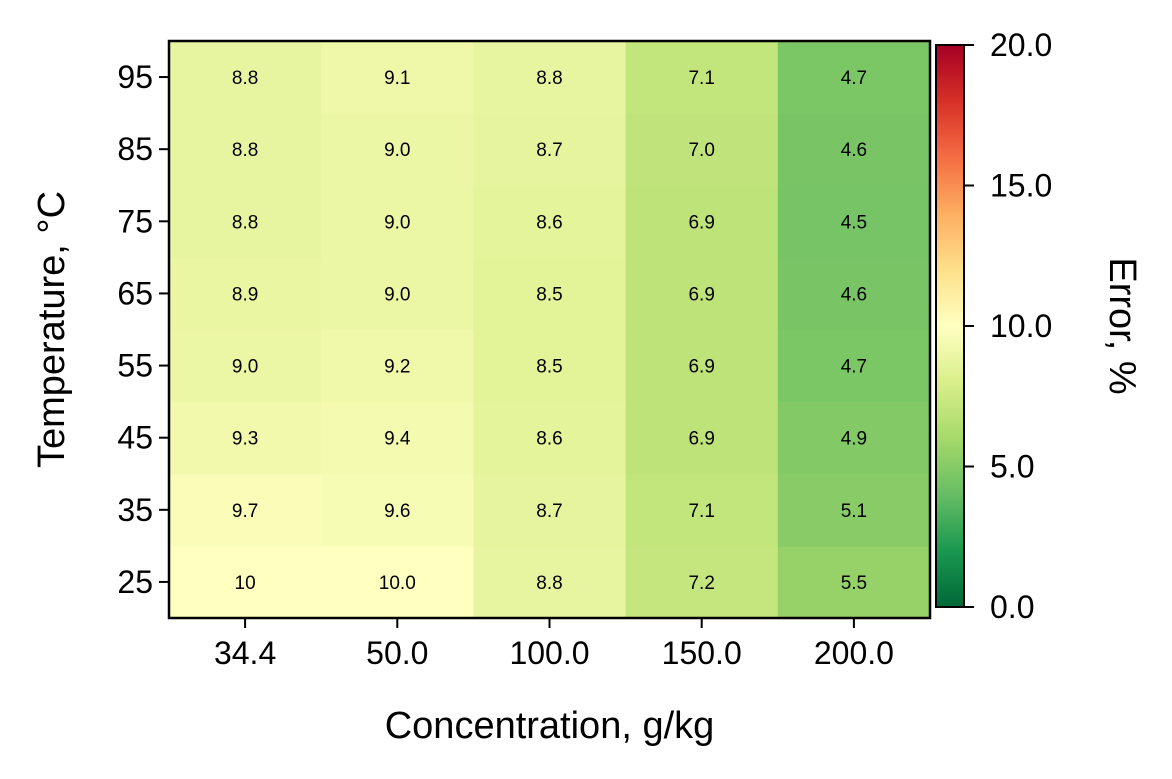  I want to click on cell-value-label: 9.3, so click(245, 439).